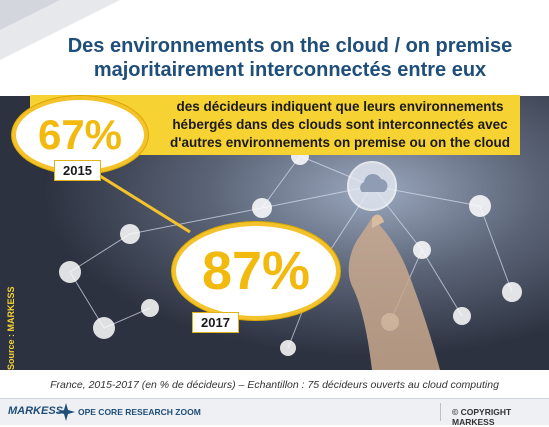  What do you see at coordinates (512, 292) in the screenshot?
I see `coffee-icon` at bounding box center [512, 292].